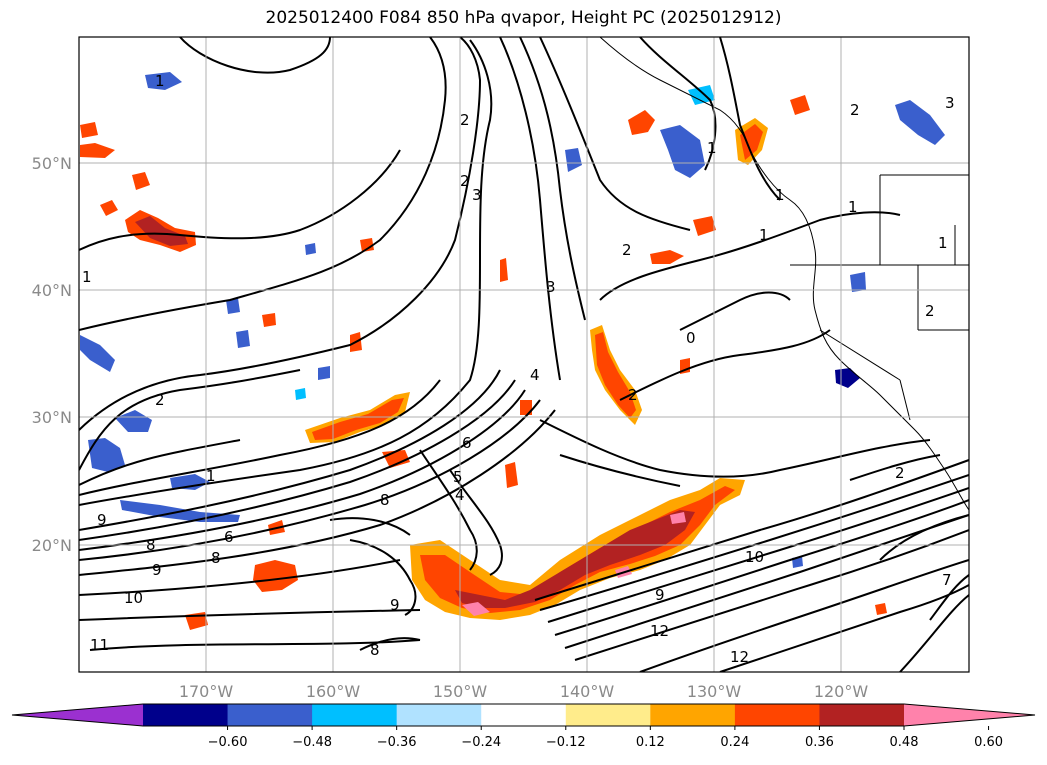 The image size is (1047, 765). Describe the element at coordinates (397, 742) in the screenshot. I see `colorbar-tick-label: −0.36` at that location.